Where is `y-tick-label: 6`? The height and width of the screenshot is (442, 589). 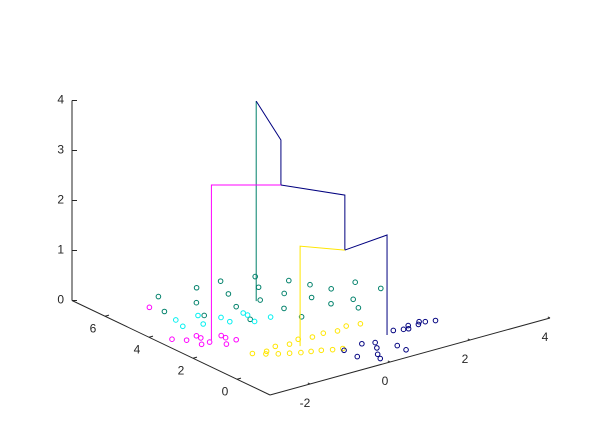 y-tick-label: 6 is located at coordinates (93, 328).